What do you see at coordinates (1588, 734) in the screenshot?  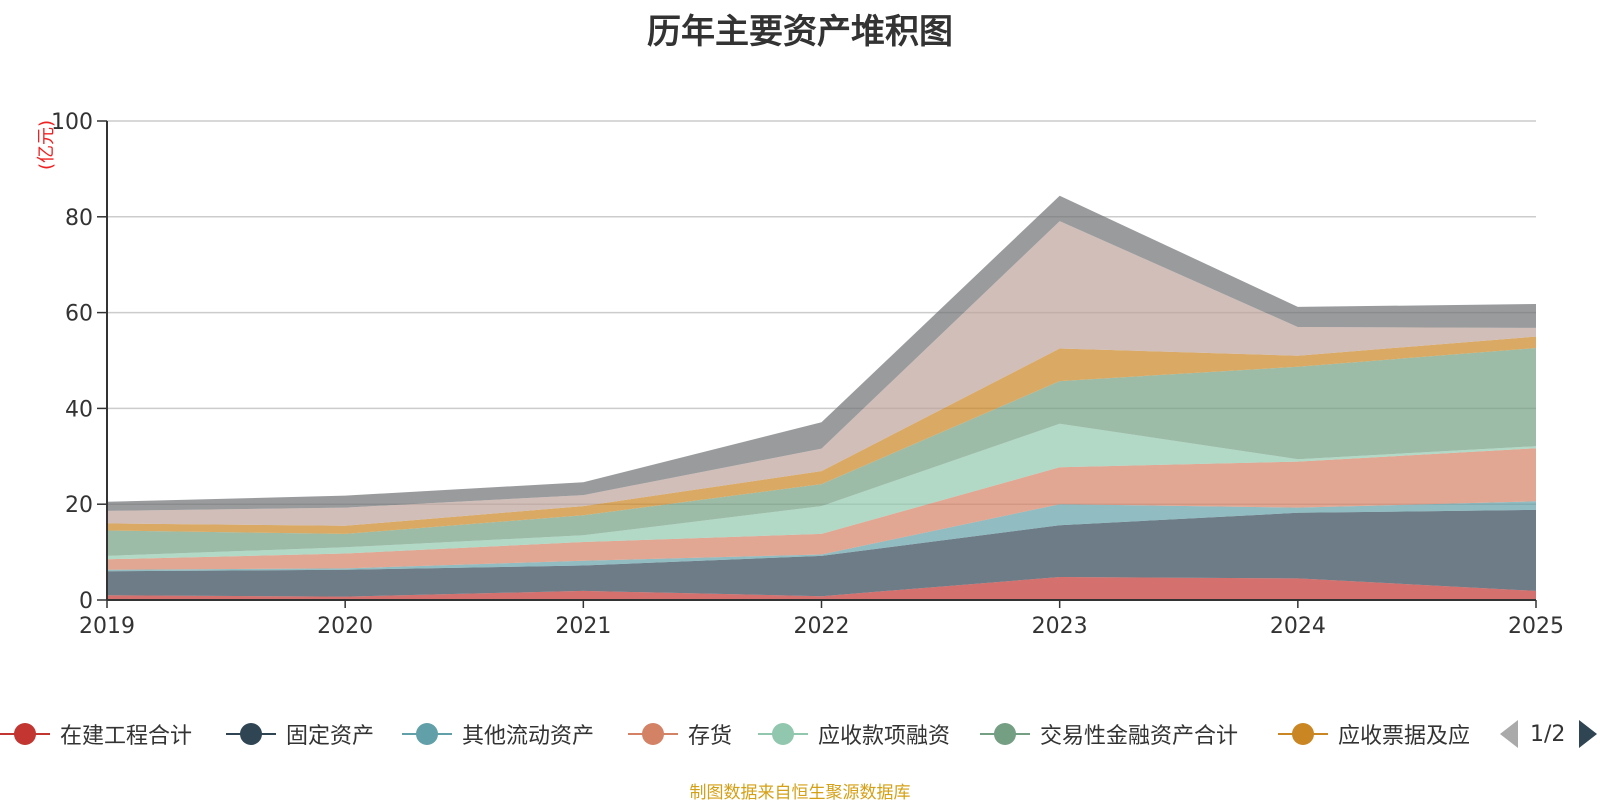 I see `legend-next-page-icon` at bounding box center [1588, 734].